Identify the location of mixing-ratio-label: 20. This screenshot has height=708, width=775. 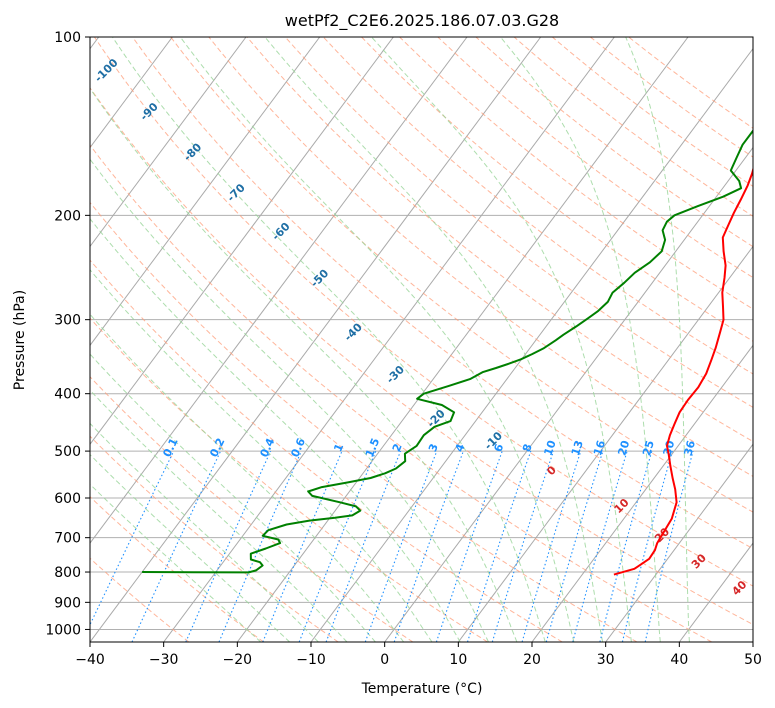
(623, 448).